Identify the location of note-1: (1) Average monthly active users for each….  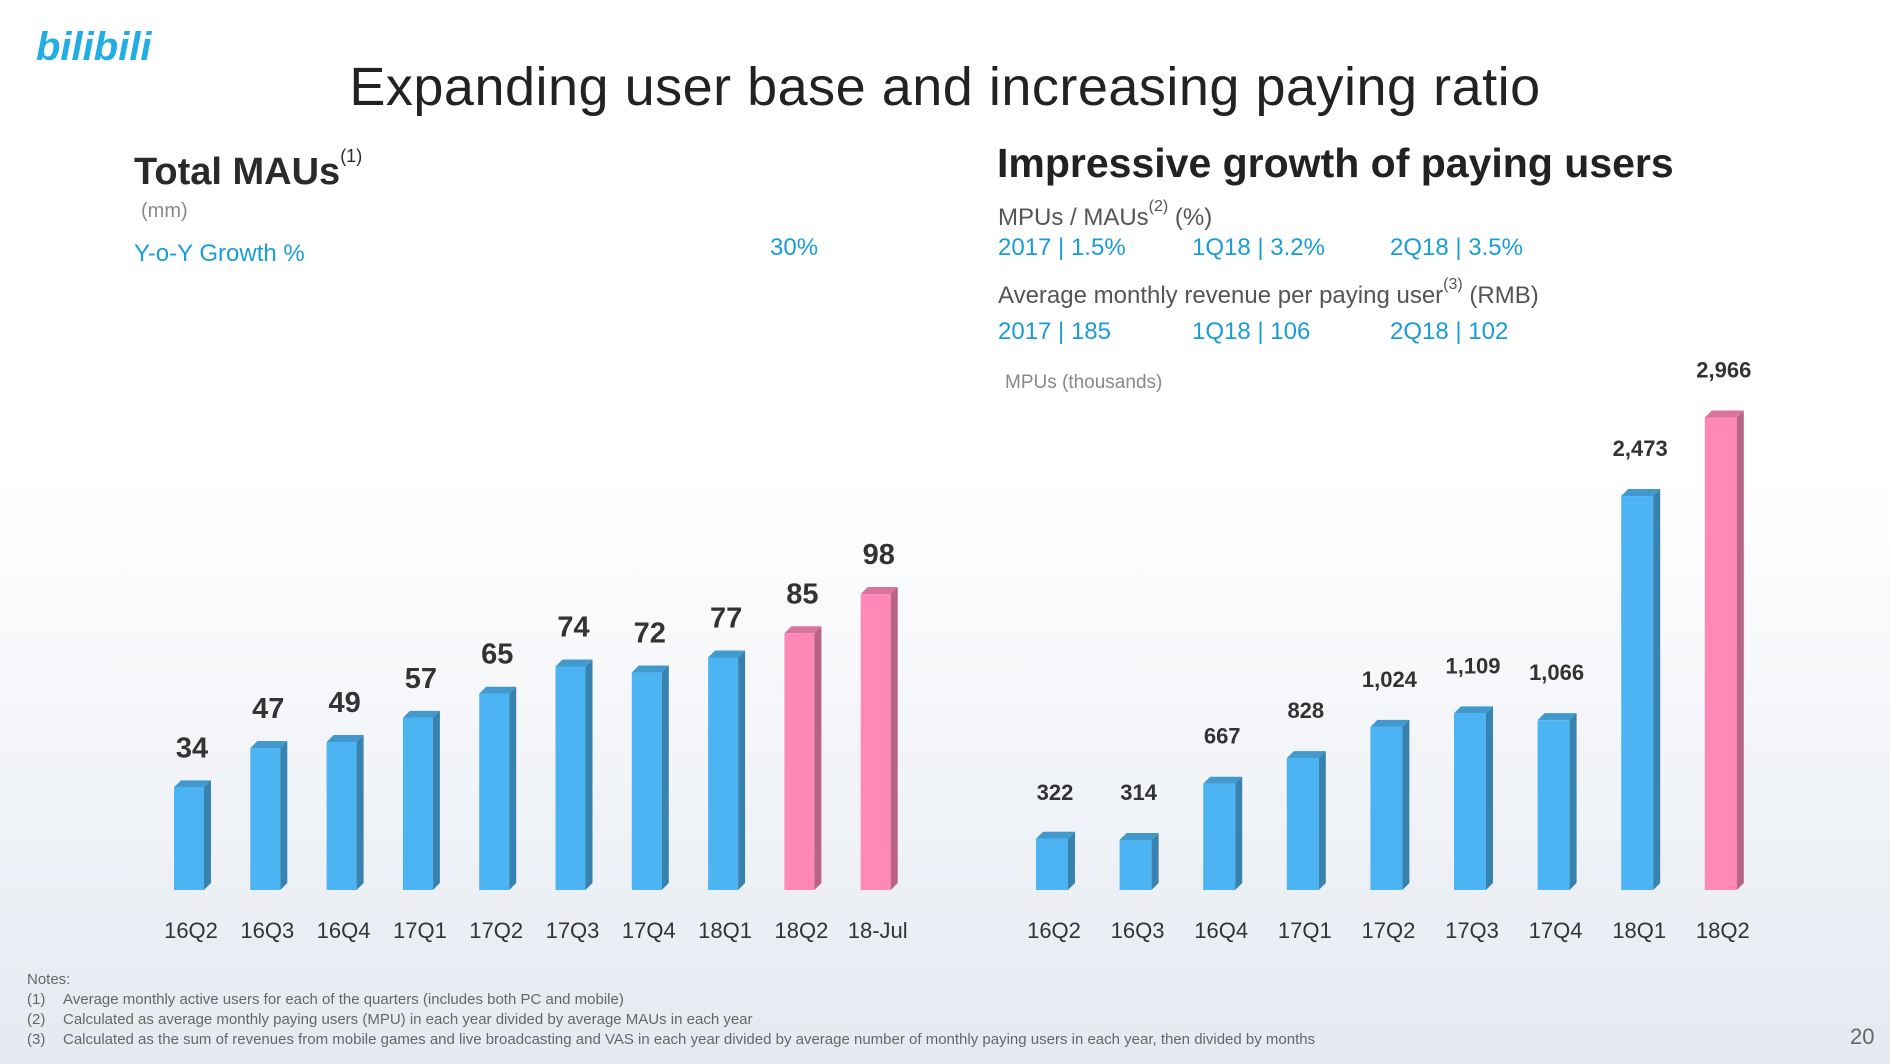
(671, 1000).